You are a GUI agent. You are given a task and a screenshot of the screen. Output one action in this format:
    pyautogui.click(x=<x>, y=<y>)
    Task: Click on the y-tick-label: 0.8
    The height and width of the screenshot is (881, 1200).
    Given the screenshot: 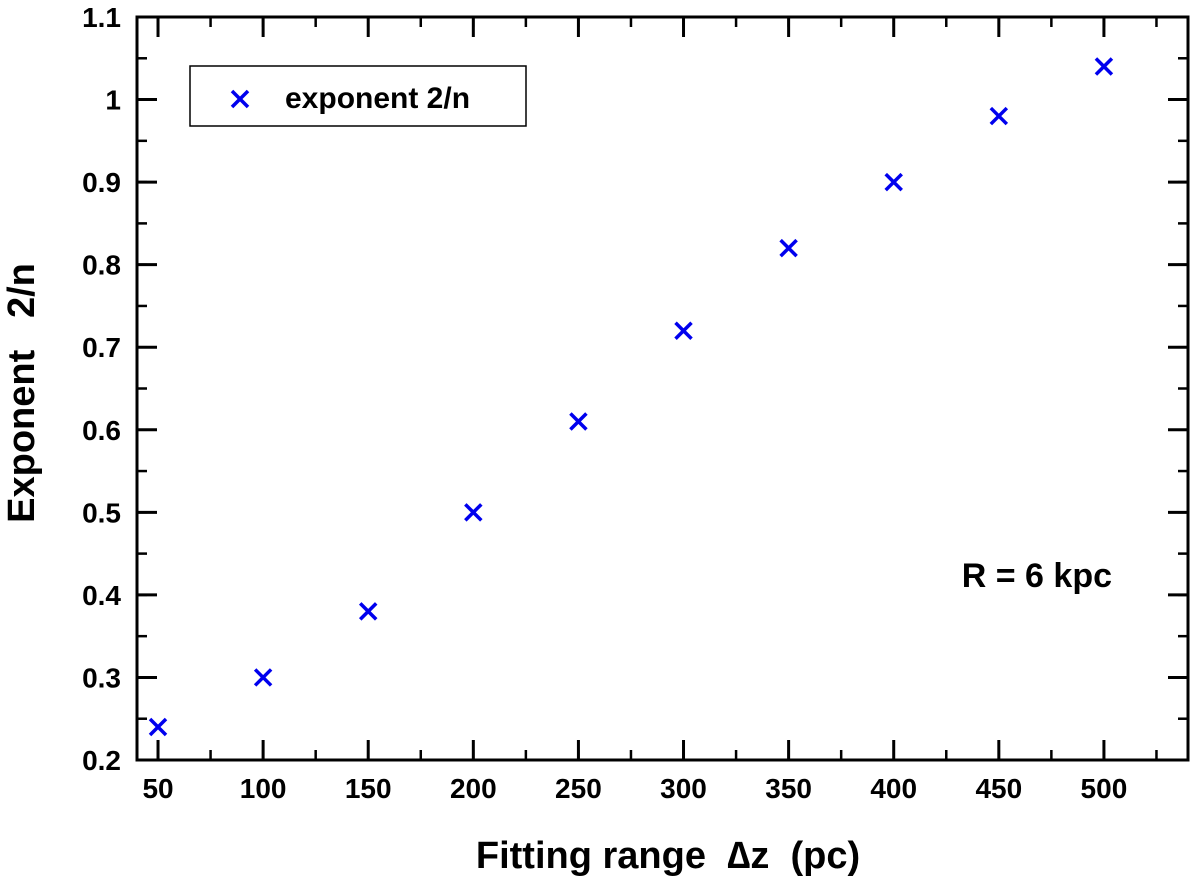 What is the action you would take?
    pyautogui.click(x=101, y=265)
    